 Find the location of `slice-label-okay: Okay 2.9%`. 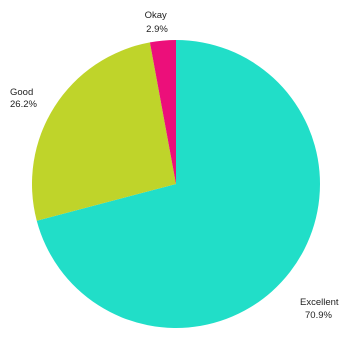

slice-label-okay: Okay 2.9% is located at coordinates (157, 22).